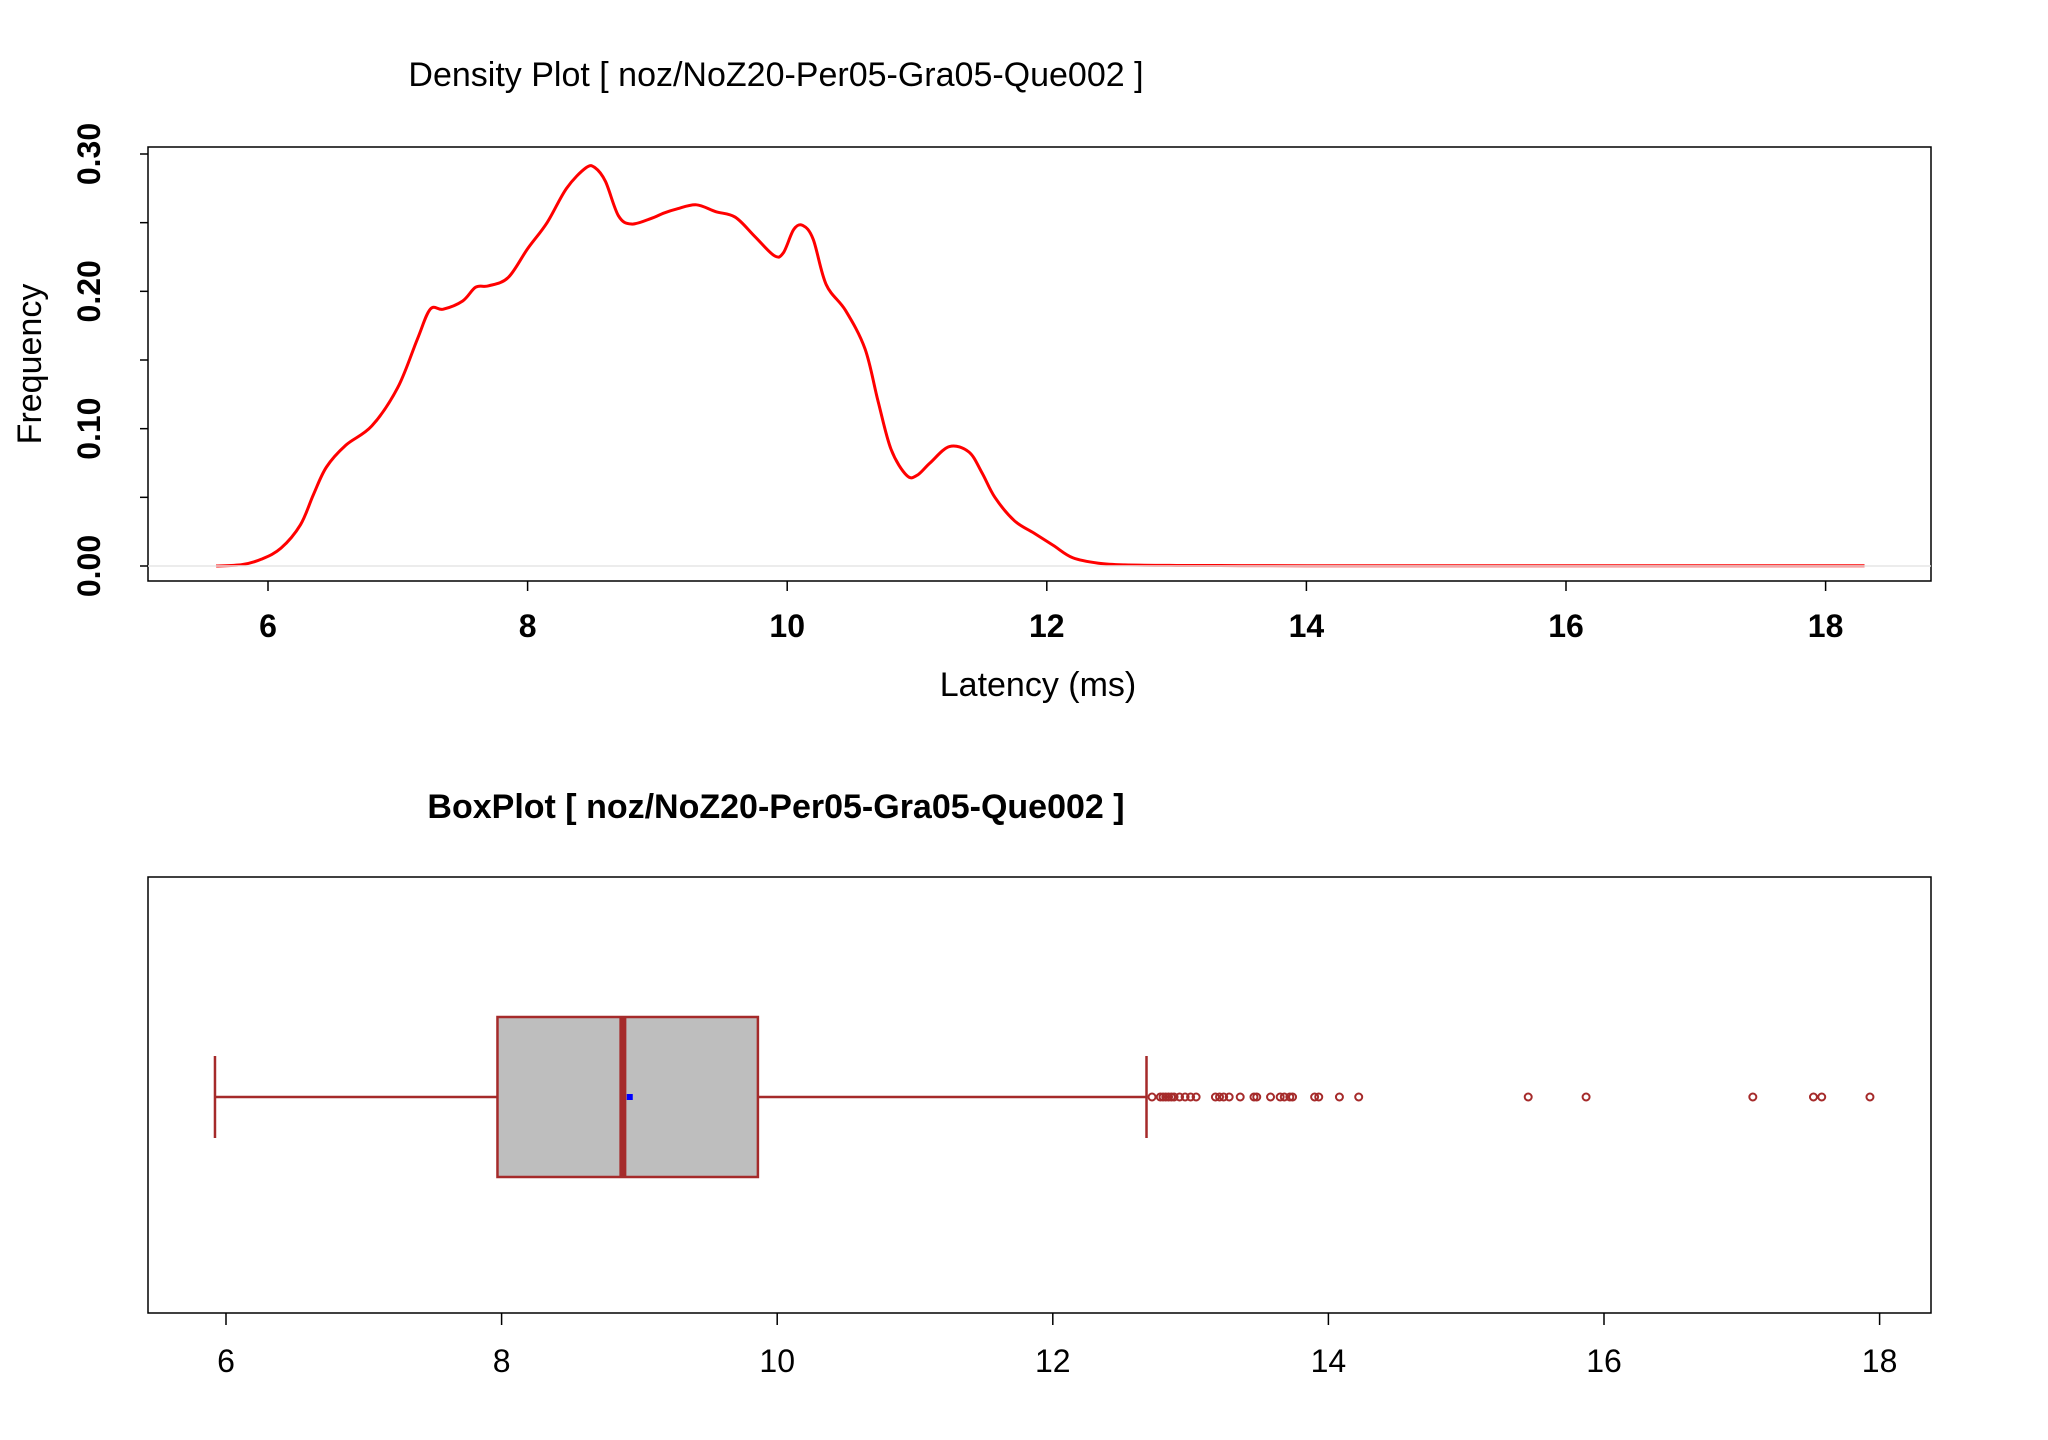 The image size is (2048, 1440). I want to click on box-marks, so click(1044, 1097).